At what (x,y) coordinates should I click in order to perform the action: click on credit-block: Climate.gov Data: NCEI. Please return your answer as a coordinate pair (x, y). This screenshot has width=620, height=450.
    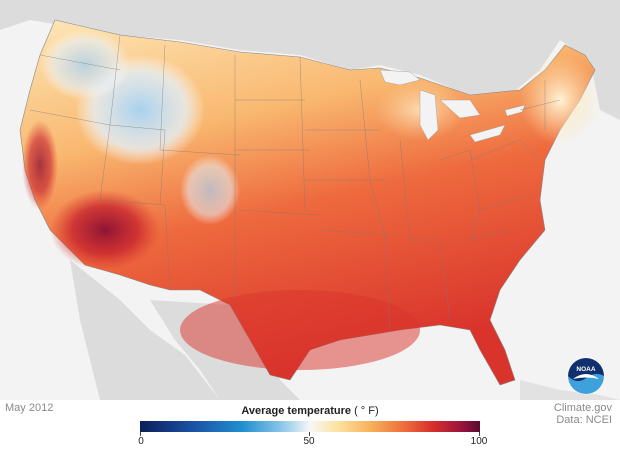
    Looking at the image, I should click on (583, 414).